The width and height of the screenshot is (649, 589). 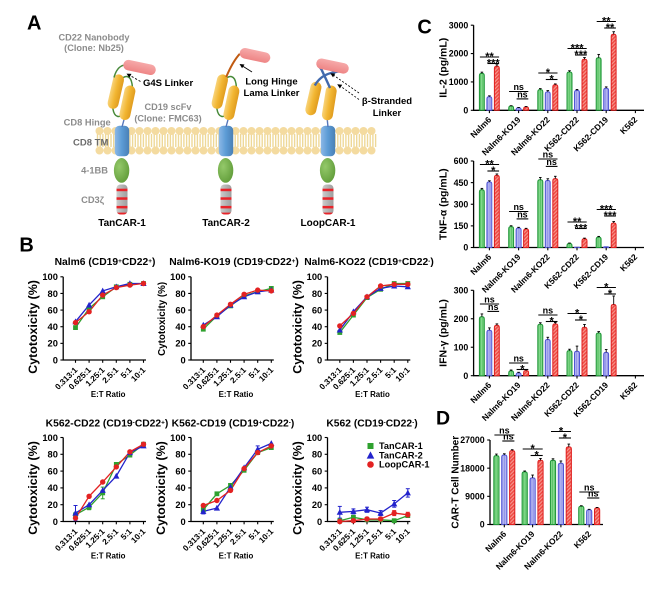 What do you see at coordinates (444, 204) in the screenshot?
I see `svg-text: TNF-α (pg/mL)` at bounding box center [444, 204].